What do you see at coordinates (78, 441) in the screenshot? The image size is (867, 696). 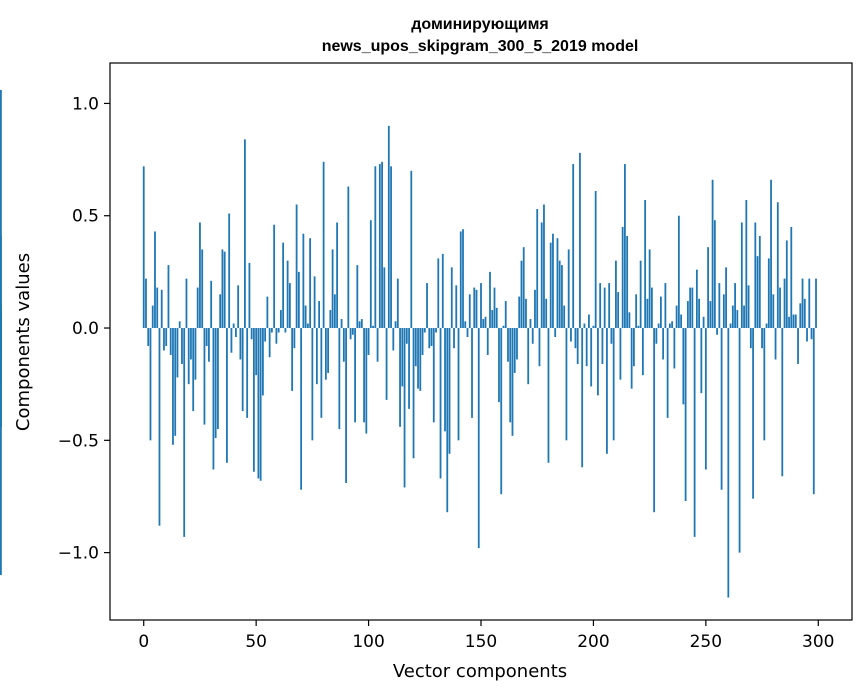 I see `y-tick-label: −0.5` at bounding box center [78, 441].